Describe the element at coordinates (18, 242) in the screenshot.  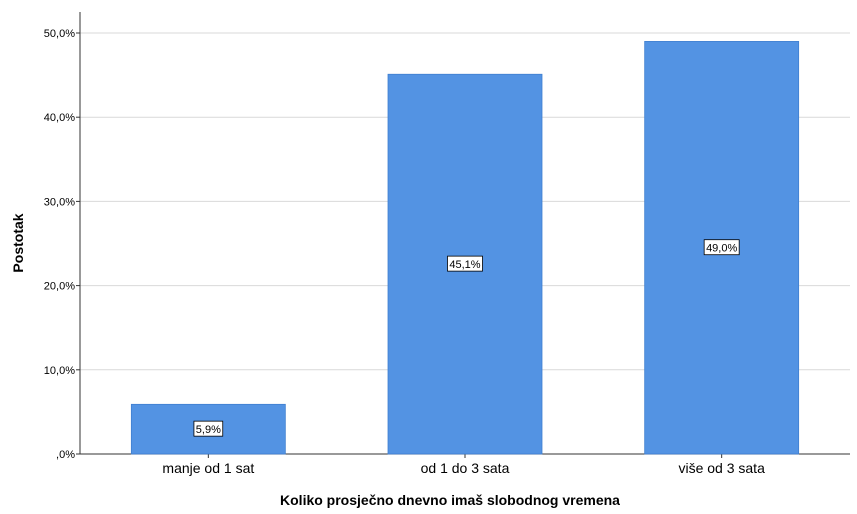
I see `y-axis-label: Postotak` at that location.